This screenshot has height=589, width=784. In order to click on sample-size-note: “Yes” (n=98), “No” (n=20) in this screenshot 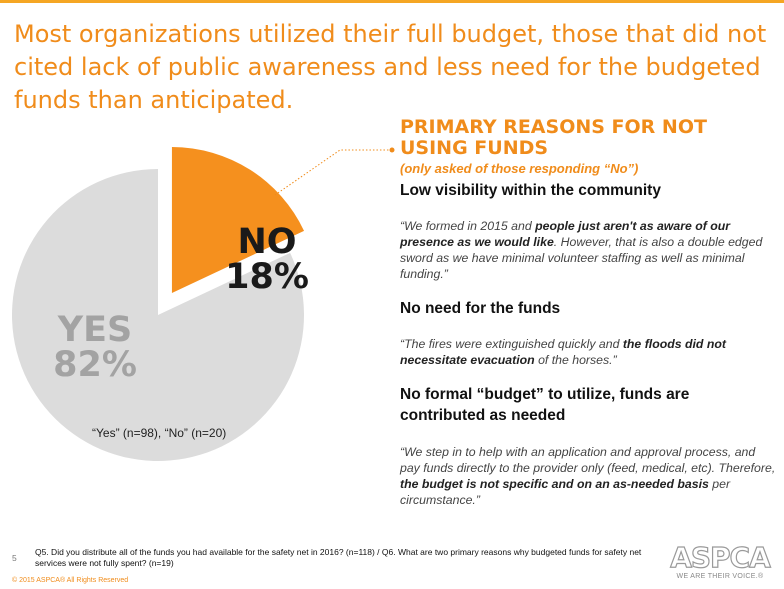, I will do `click(159, 433)`.